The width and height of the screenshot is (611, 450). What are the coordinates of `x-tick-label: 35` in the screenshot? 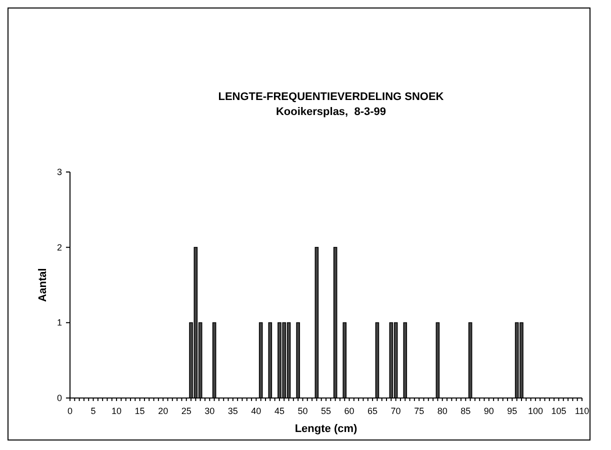 It's located at (233, 411).